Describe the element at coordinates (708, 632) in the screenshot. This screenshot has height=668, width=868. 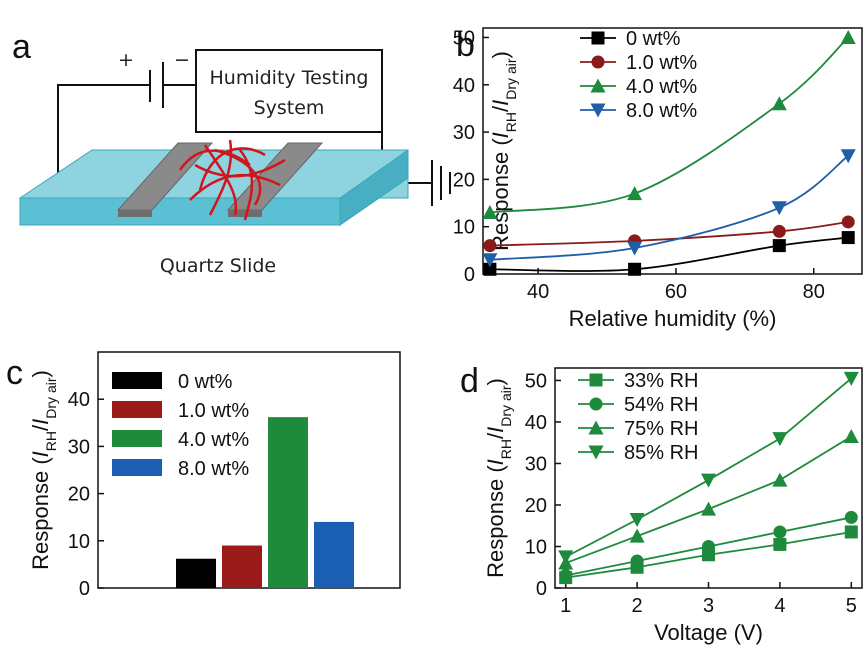
I see `x-axis-label: Voltage (V)` at that location.